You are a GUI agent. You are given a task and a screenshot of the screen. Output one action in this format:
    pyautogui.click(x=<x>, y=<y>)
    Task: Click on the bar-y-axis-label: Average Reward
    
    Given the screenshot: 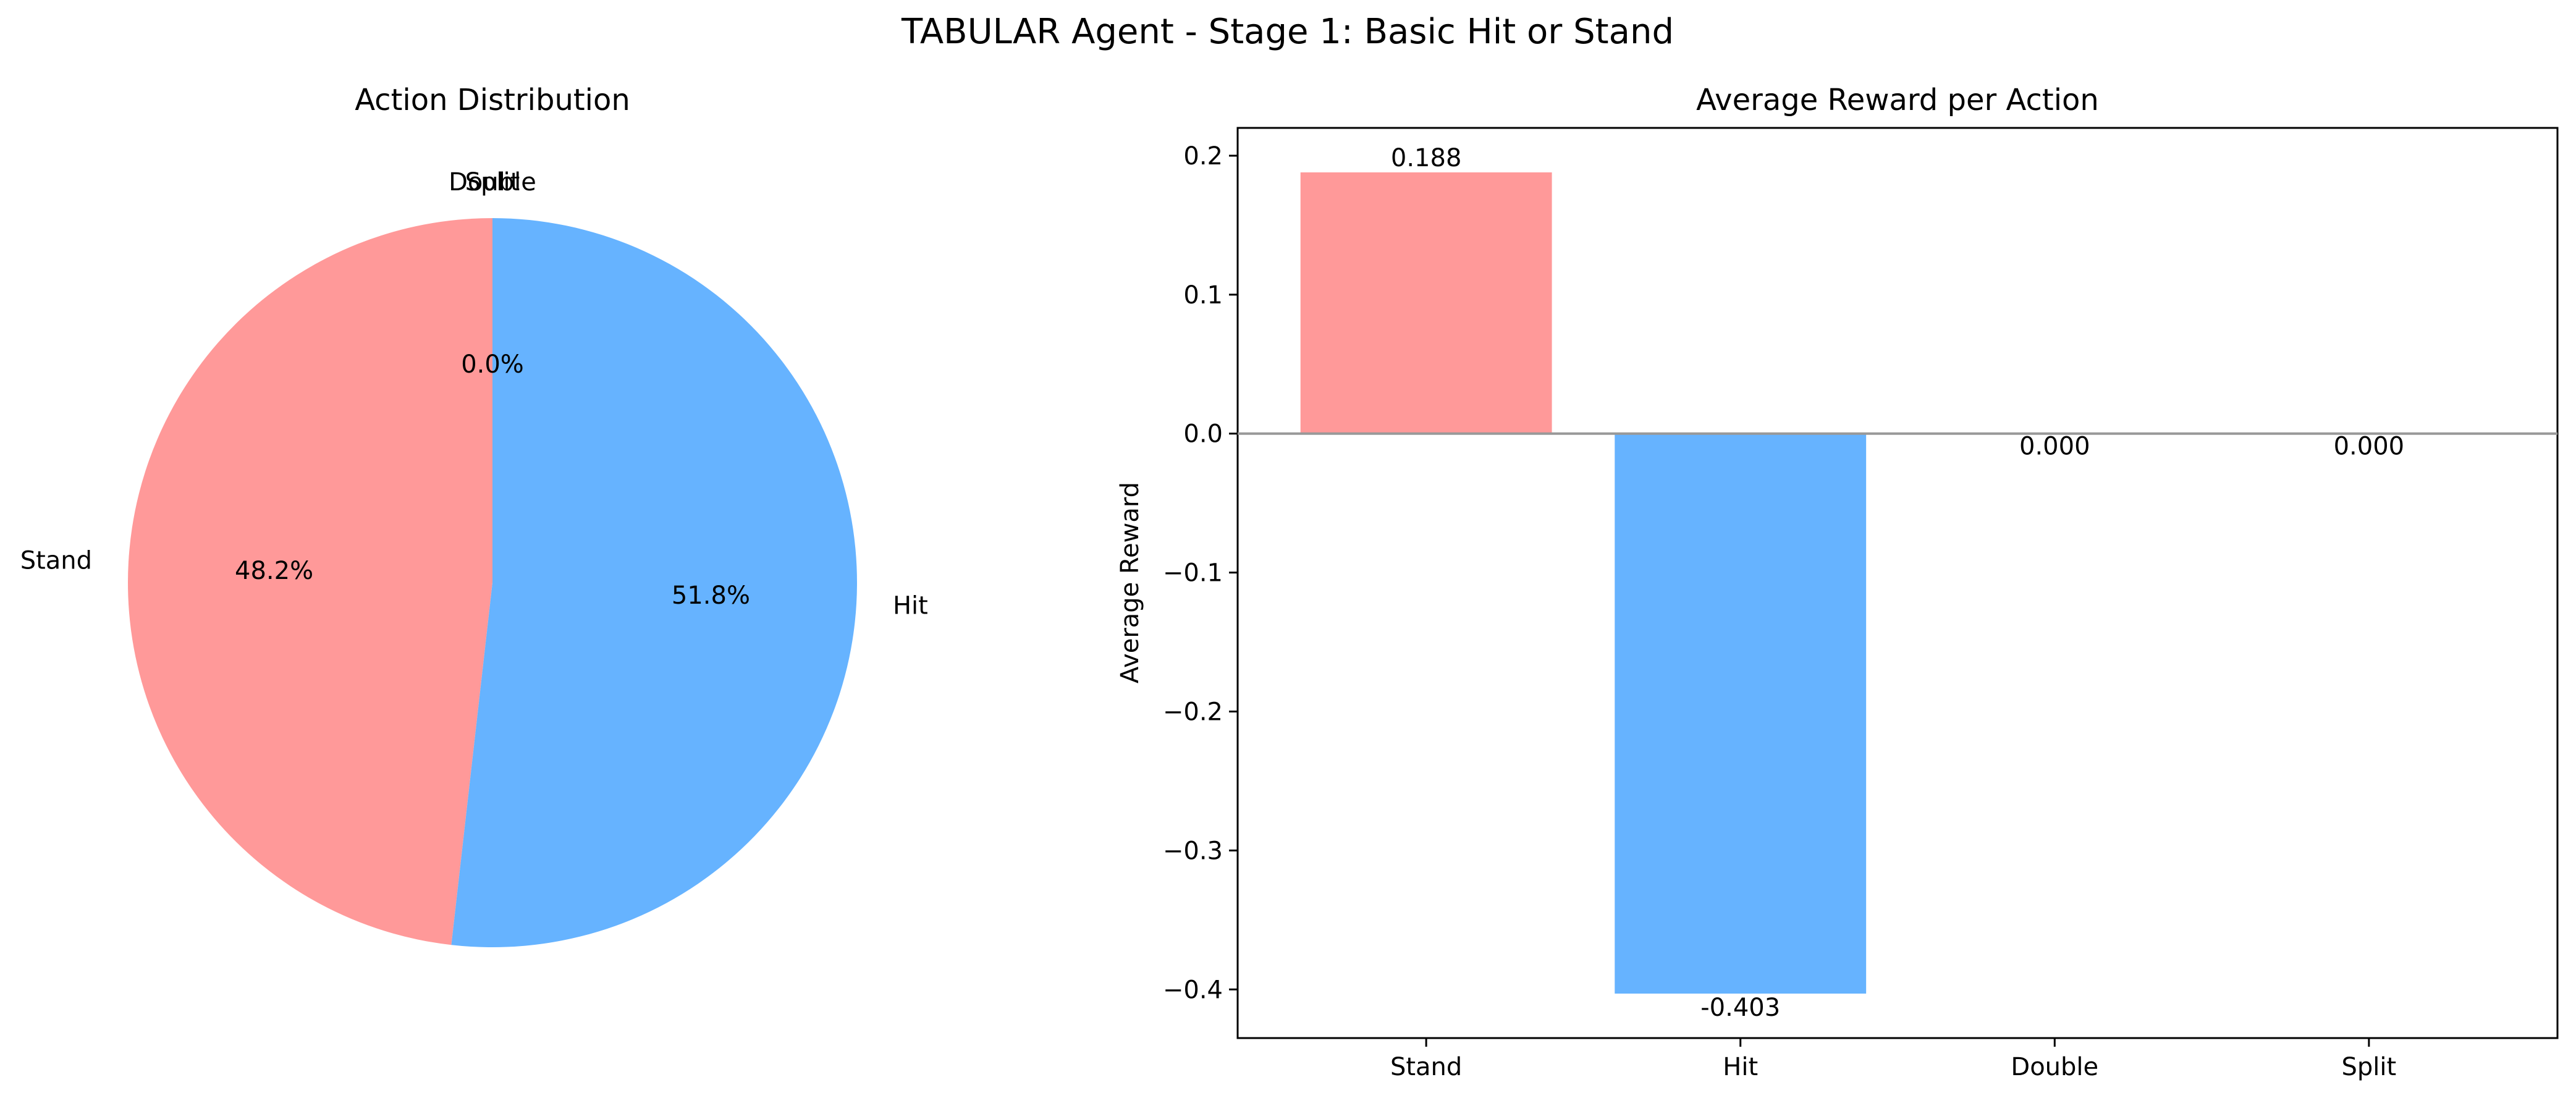 What is the action you would take?
    pyautogui.click(x=1130, y=582)
    